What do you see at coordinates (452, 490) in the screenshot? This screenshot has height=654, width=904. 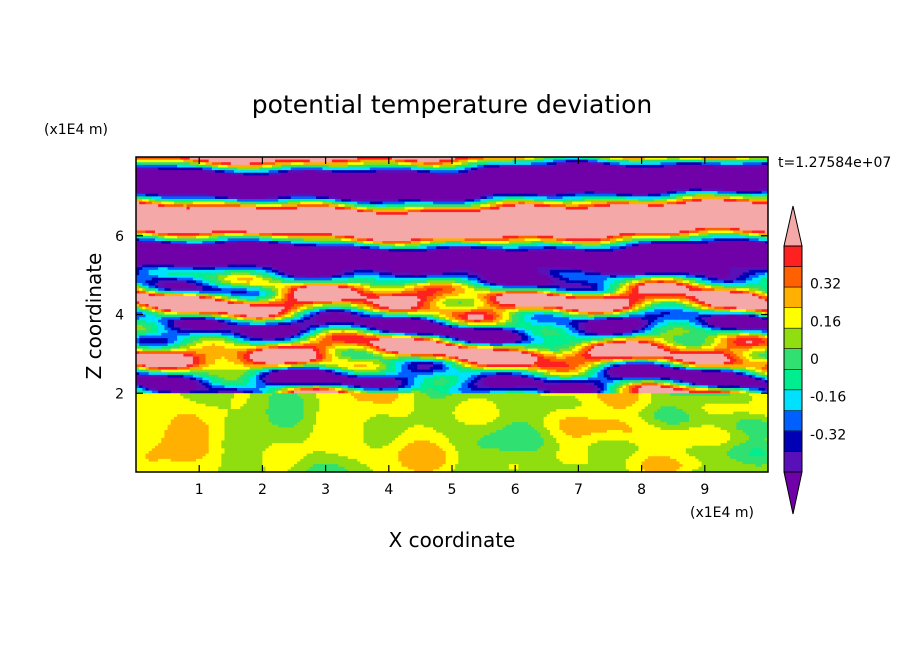 I see `x-tick-label: 5` at bounding box center [452, 490].